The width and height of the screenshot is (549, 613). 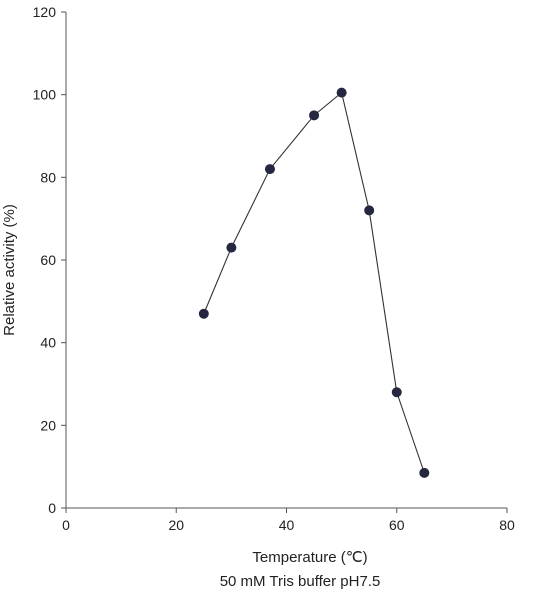 What do you see at coordinates (287, 525) in the screenshot?
I see `x-tick-label: 40` at bounding box center [287, 525].